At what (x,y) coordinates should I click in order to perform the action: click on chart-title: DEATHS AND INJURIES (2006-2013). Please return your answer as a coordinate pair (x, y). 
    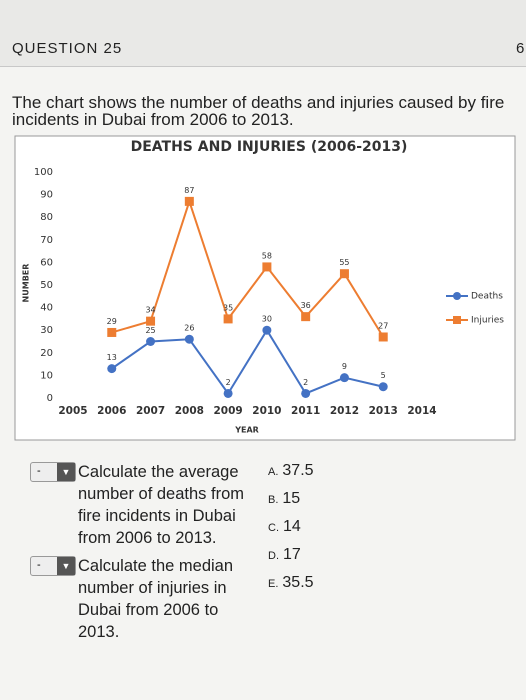
    Looking at the image, I should click on (269, 147).